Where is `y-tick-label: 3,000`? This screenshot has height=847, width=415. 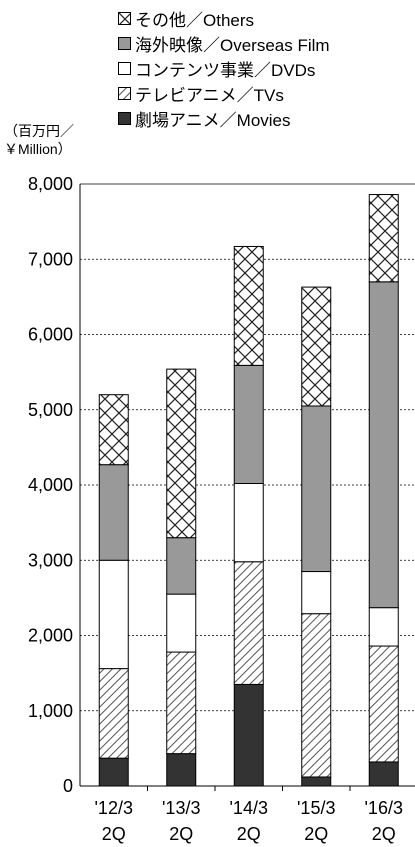 y-tick-label: 3,000 is located at coordinates (50, 560).